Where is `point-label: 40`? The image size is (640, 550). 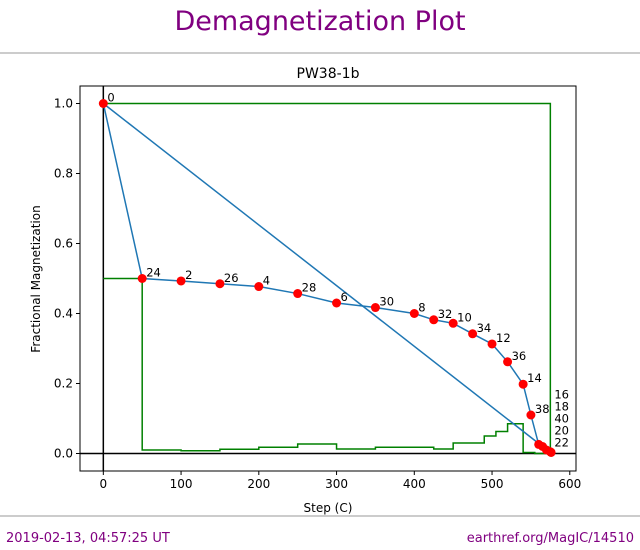 point-label: 40 is located at coordinates (561, 419).